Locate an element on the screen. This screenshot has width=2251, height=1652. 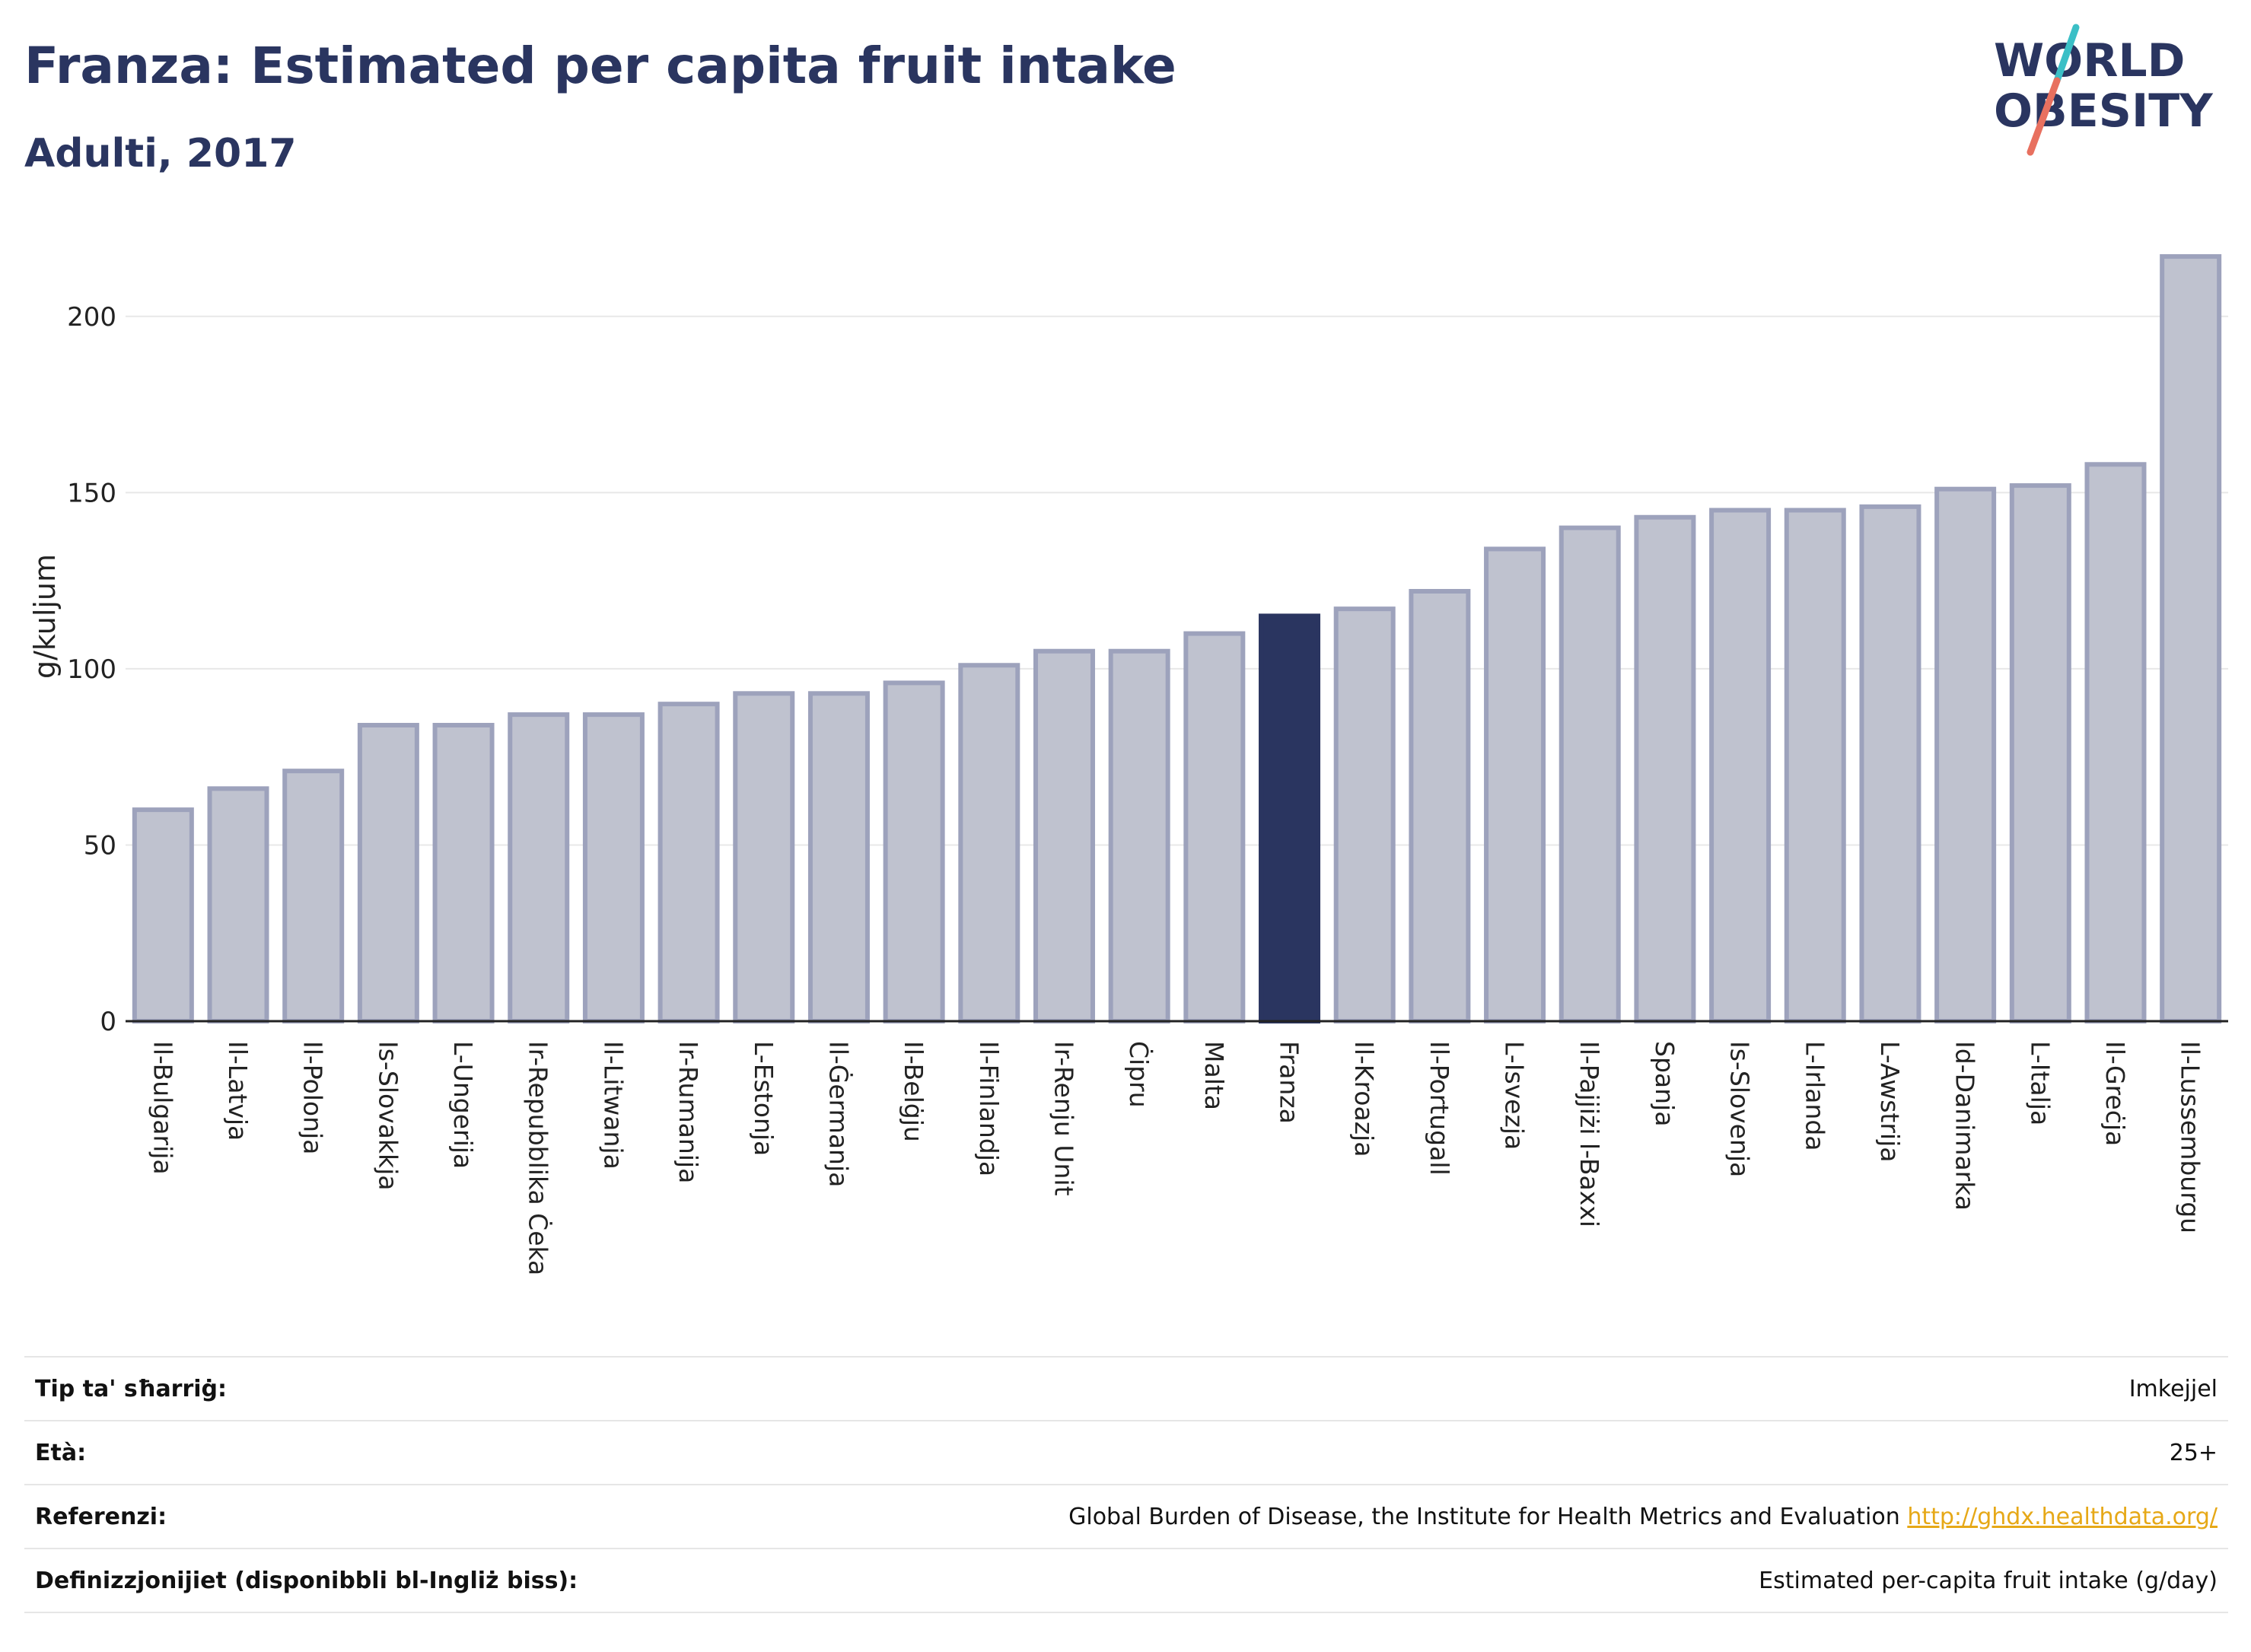
x-tick-label: Il-Portugall is located at coordinates (1439, 1108).